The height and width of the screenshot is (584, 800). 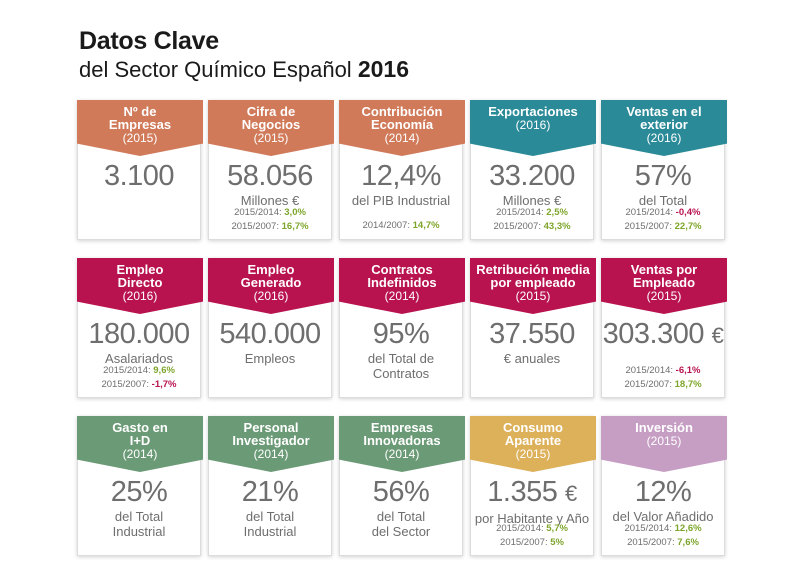 I want to click on card-label: Inversión, so click(x=664, y=427).